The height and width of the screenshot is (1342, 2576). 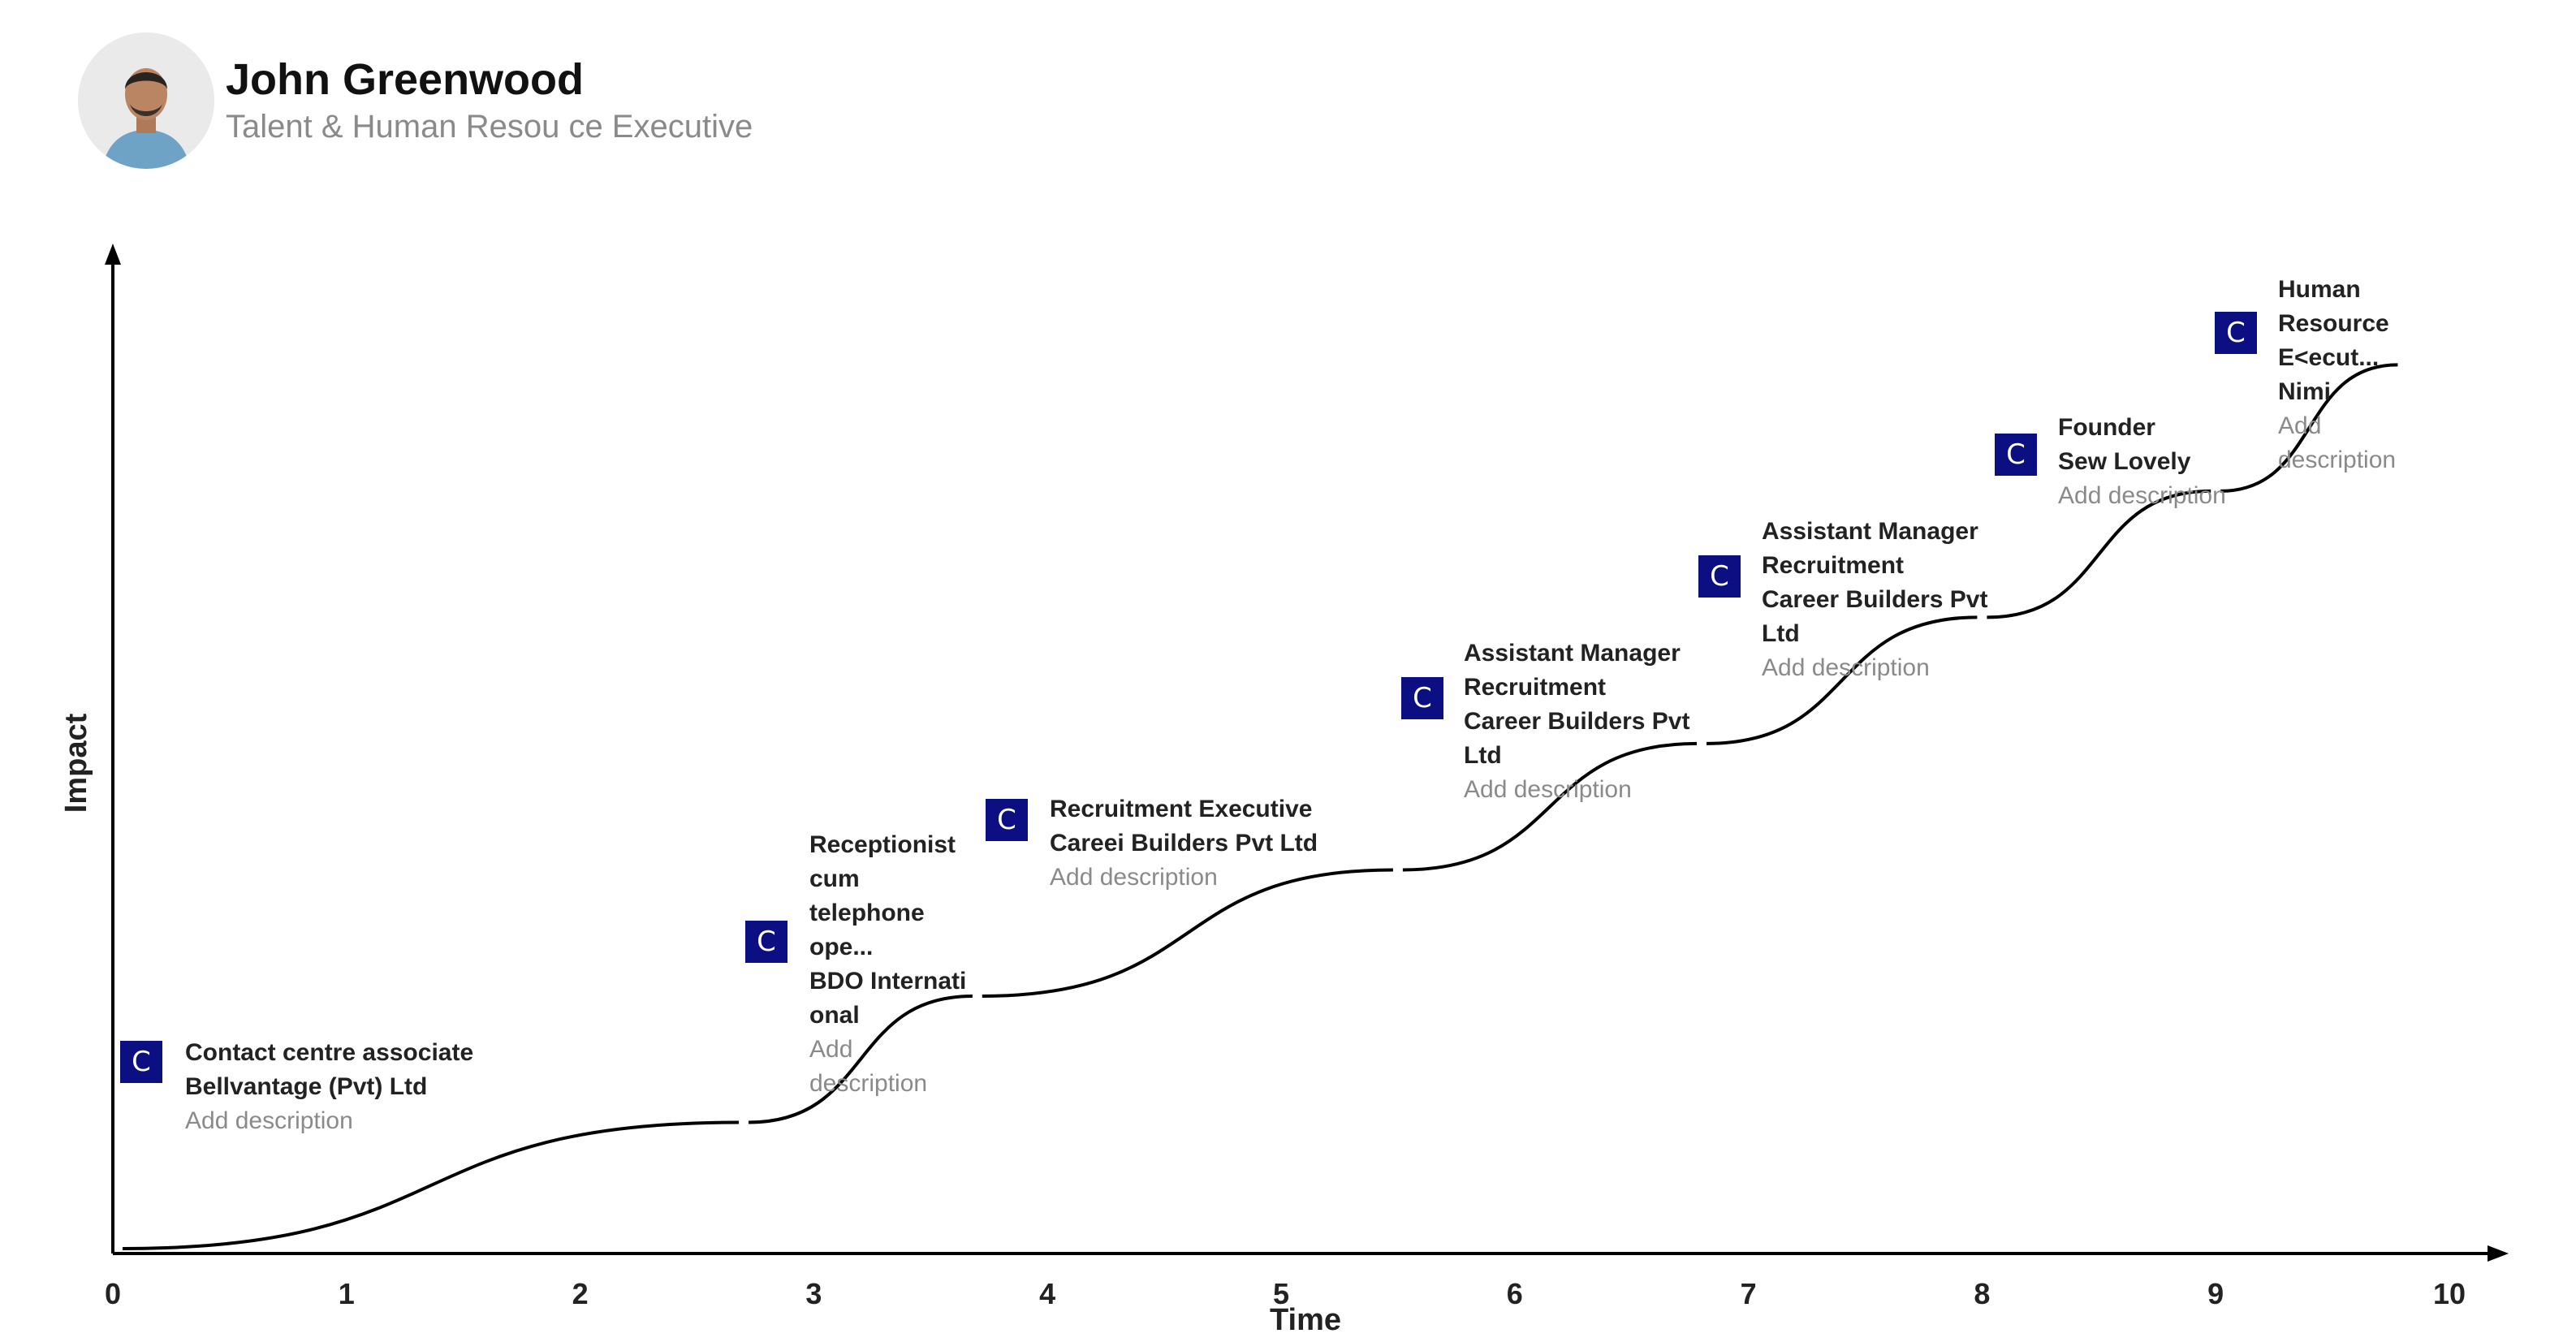 I want to click on milestone-company: BDO Internati onal, so click(x=888, y=999).